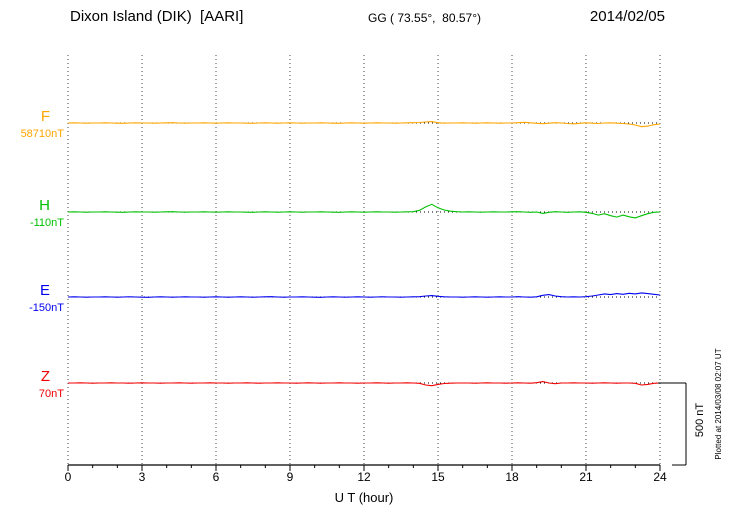 This screenshot has width=730, height=520. I want to click on x-tick-label: 6, so click(216, 477).